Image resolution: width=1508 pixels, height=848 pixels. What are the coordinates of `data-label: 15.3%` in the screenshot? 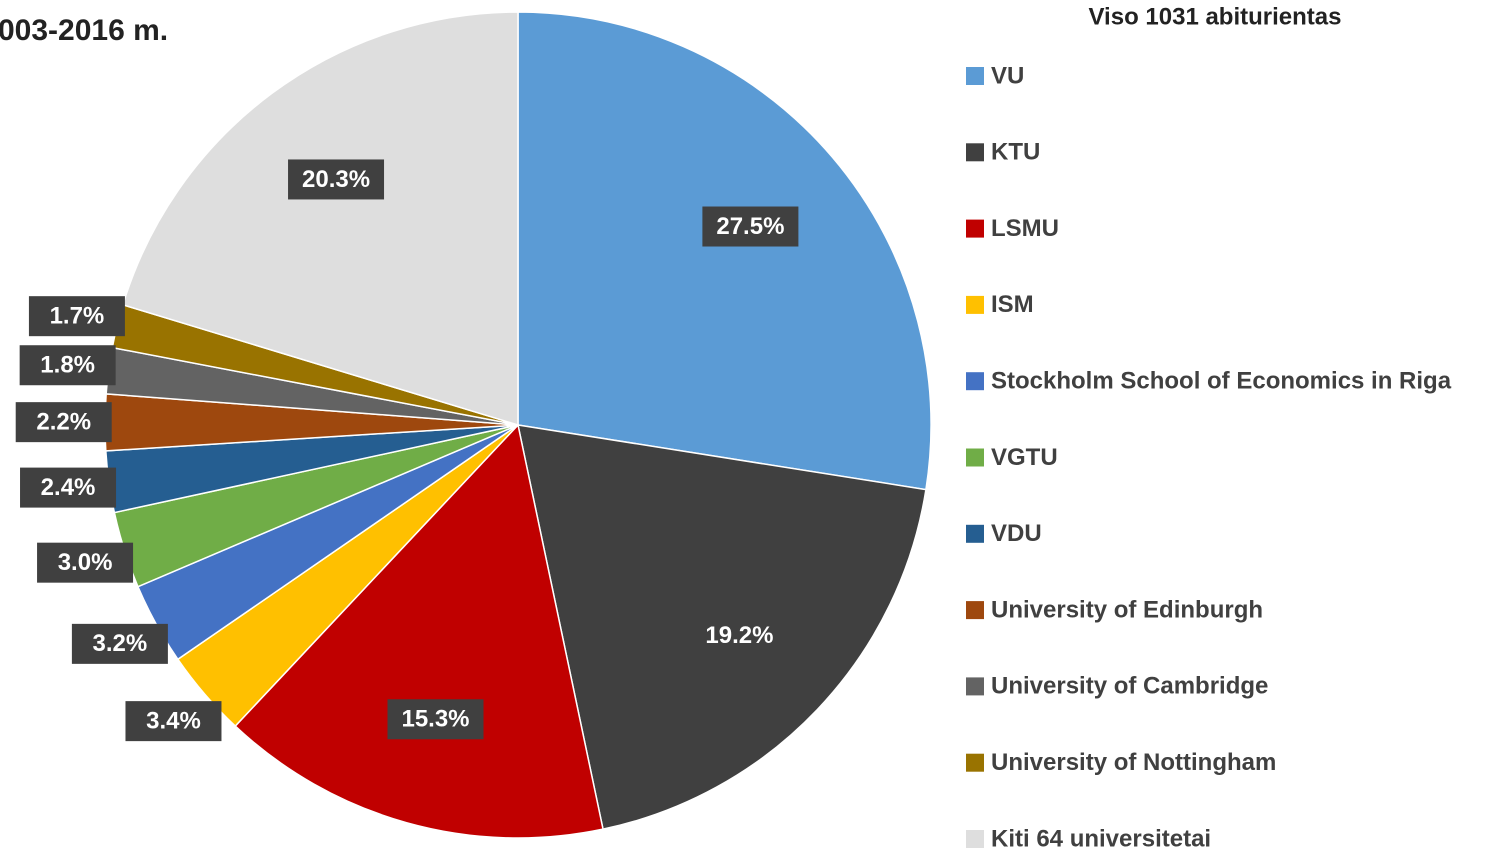 It's located at (435, 719).